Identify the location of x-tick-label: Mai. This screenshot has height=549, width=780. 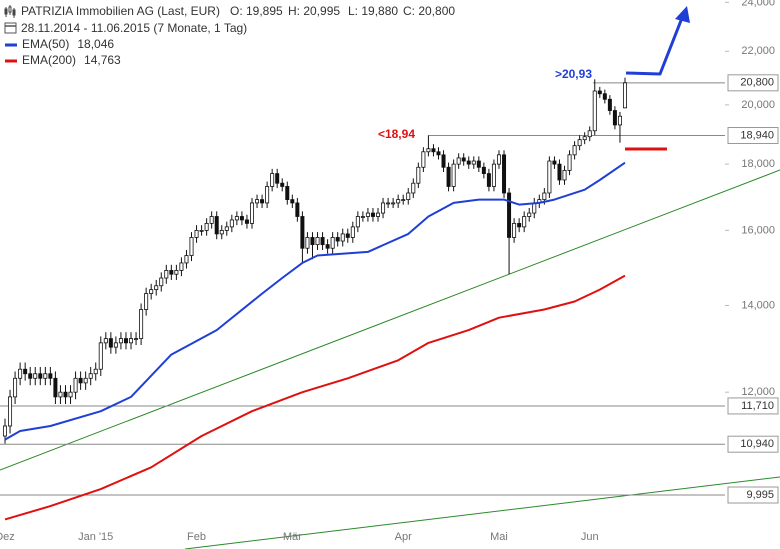
(499, 537).